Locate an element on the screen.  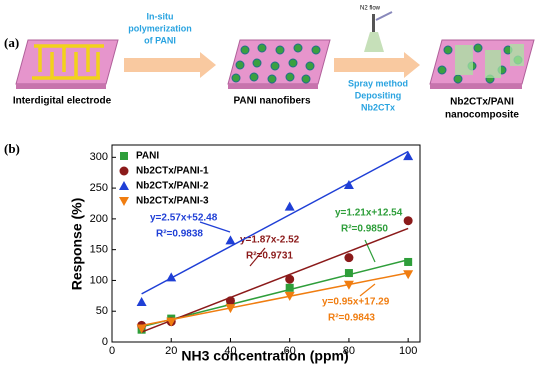
legend-label: PANI is located at coordinates (147, 156).